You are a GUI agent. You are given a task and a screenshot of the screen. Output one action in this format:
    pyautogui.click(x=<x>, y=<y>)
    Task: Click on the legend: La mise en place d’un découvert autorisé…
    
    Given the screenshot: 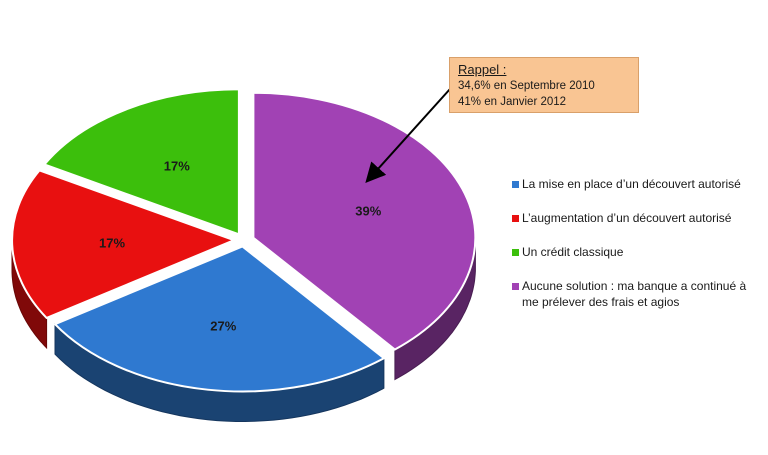 What is the action you would take?
    pyautogui.click(x=637, y=252)
    